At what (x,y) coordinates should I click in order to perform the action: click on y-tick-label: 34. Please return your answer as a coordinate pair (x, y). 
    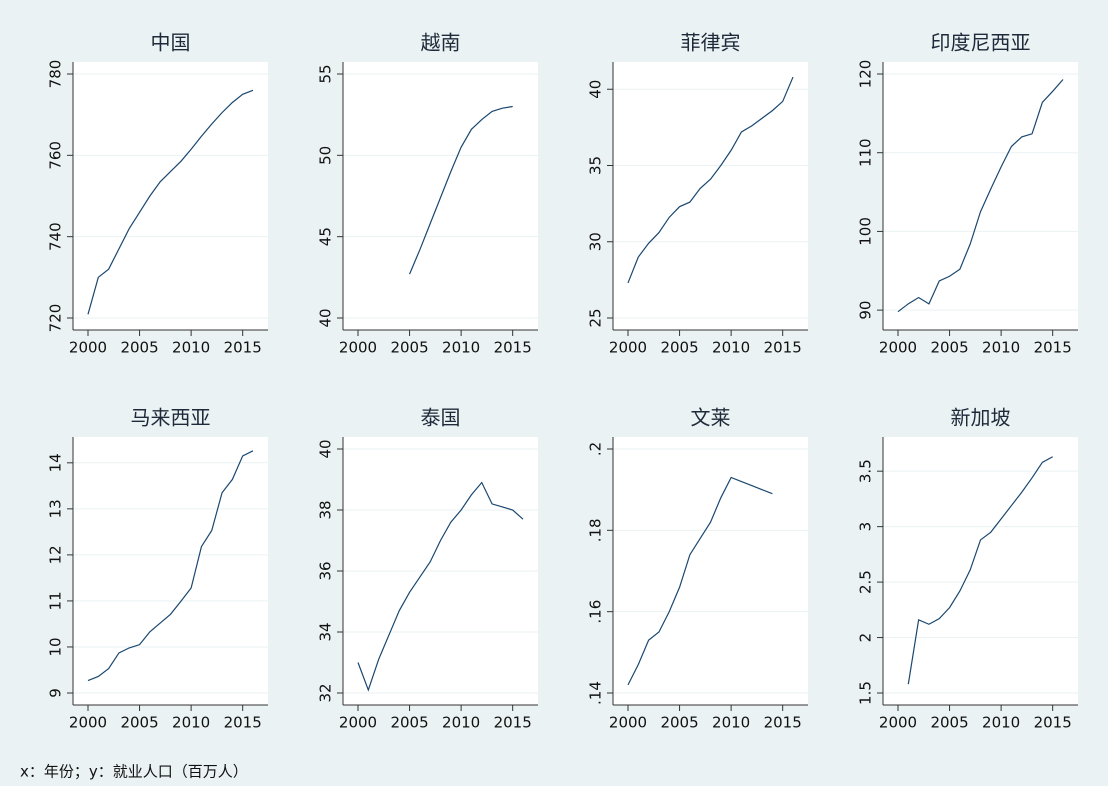
    Looking at the image, I should click on (326, 631).